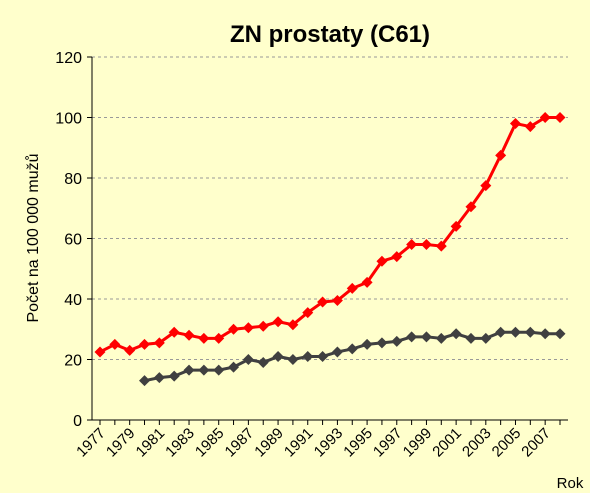 The height and width of the screenshot is (493, 590). Describe the element at coordinates (73, 300) in the screenshot. I see `y-tick-label: 40` at that location.